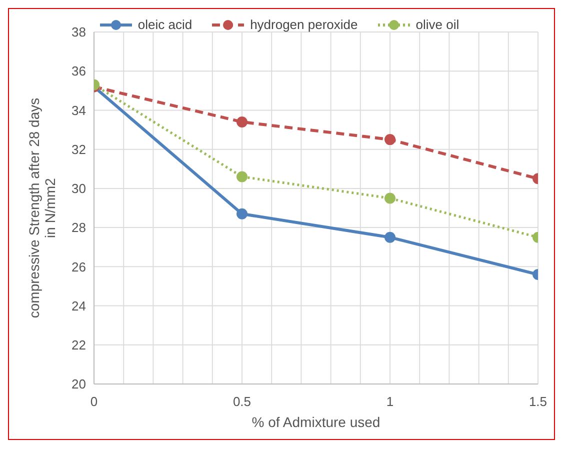 The image size is (571, 450). I want to click on y-tick-label: 30, so click(79, 188).